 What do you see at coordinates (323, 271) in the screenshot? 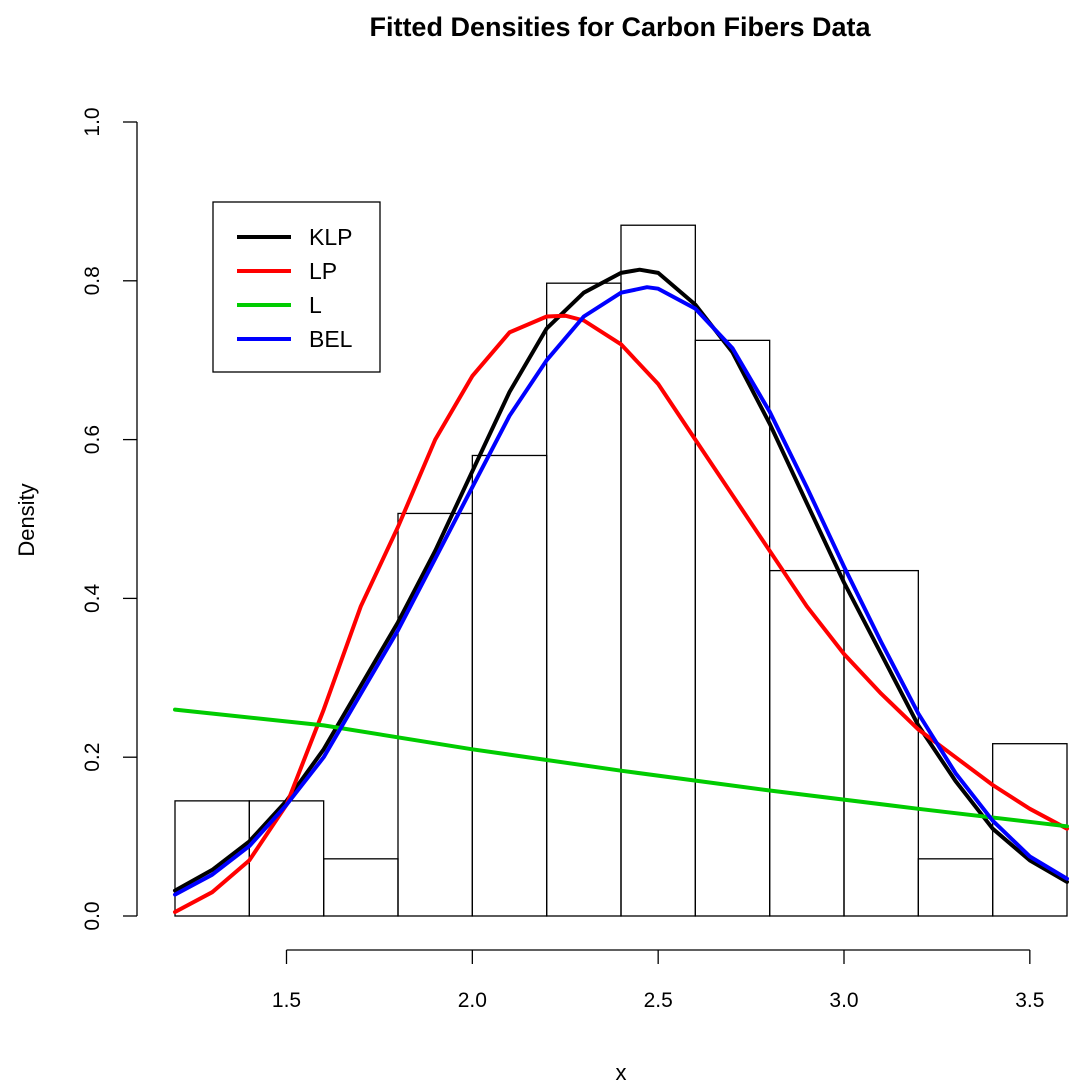
I see `legend-label-lp: LP` at bounding box center [323, 271].